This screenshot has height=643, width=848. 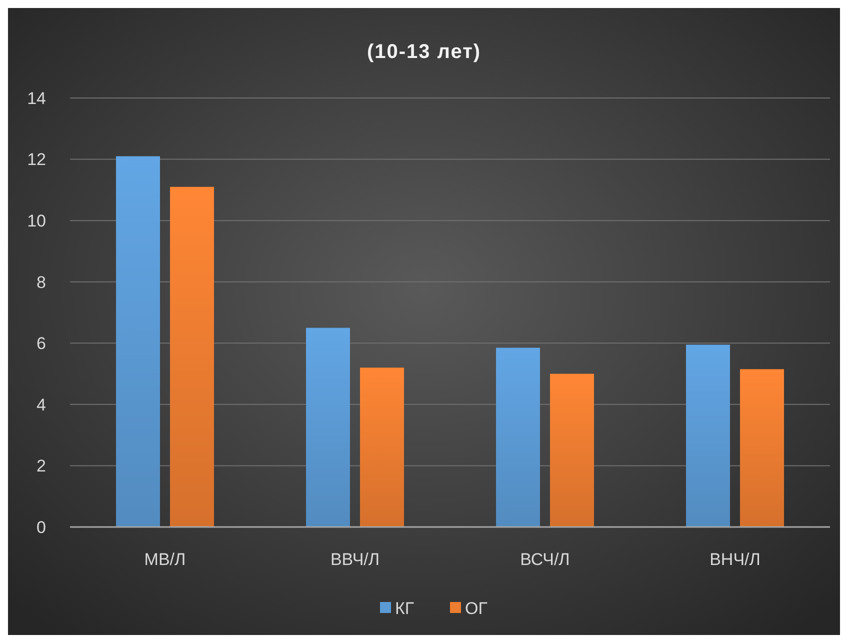 What do you see at coordinates (404, 608) in the screenshot?
I see `legend-label: КГ` at bounding box center [404, 608].